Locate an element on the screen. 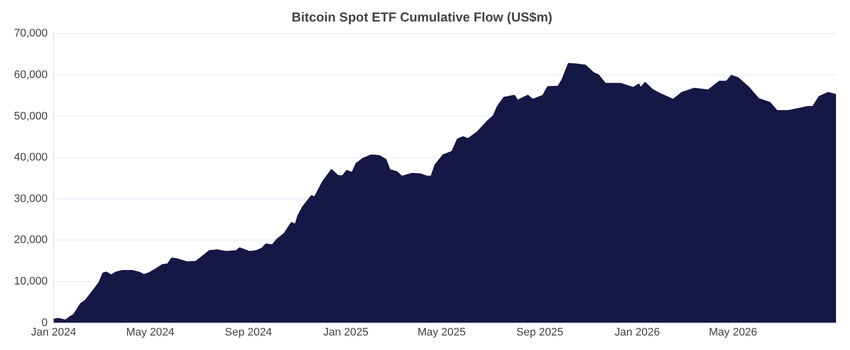 The width and height of the screenshot is (850, 350). y-tick-label: 70,000 is located at coordinates (31, 34).